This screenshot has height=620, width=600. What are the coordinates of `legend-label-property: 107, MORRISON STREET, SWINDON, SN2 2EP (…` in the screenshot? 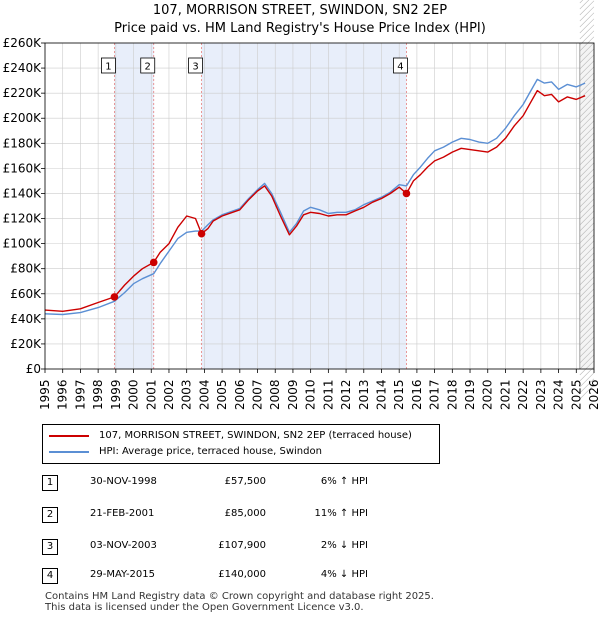 It's located at (255, 435).